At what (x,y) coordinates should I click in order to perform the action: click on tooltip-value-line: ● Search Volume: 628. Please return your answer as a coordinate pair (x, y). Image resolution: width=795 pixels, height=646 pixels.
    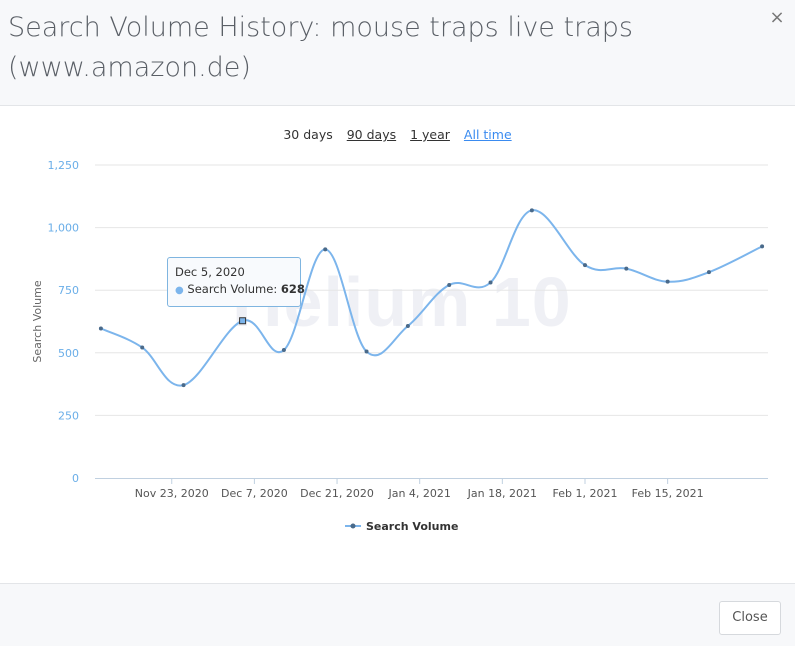
    Looking at the image, I should click on (240, 290).